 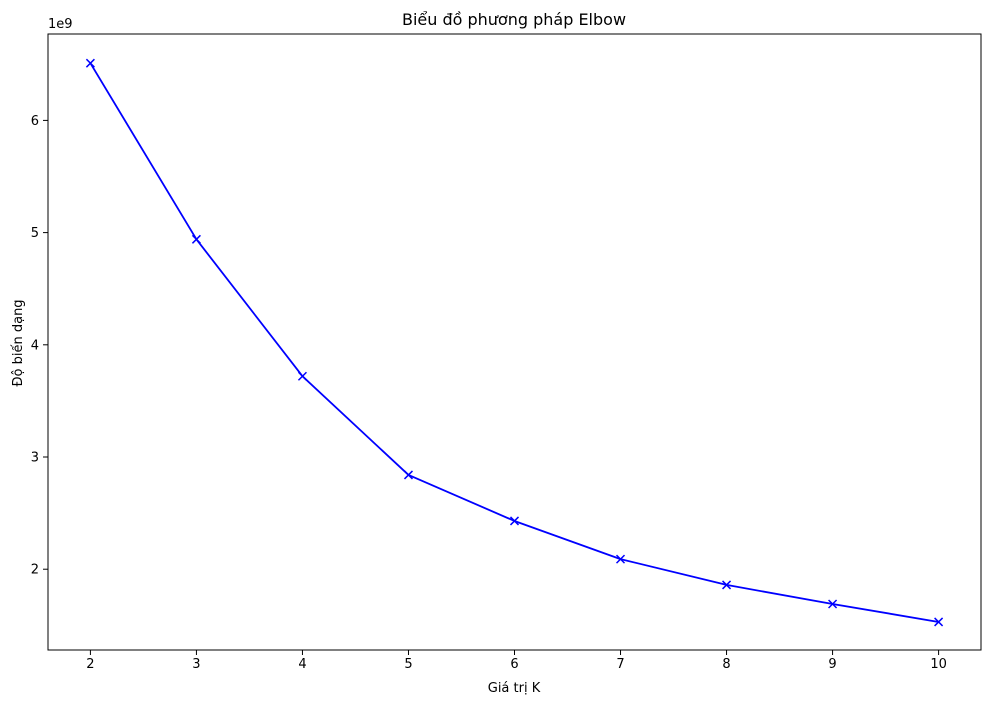 I want to click on y-tick-label: 3, so click(x=35, y=458).